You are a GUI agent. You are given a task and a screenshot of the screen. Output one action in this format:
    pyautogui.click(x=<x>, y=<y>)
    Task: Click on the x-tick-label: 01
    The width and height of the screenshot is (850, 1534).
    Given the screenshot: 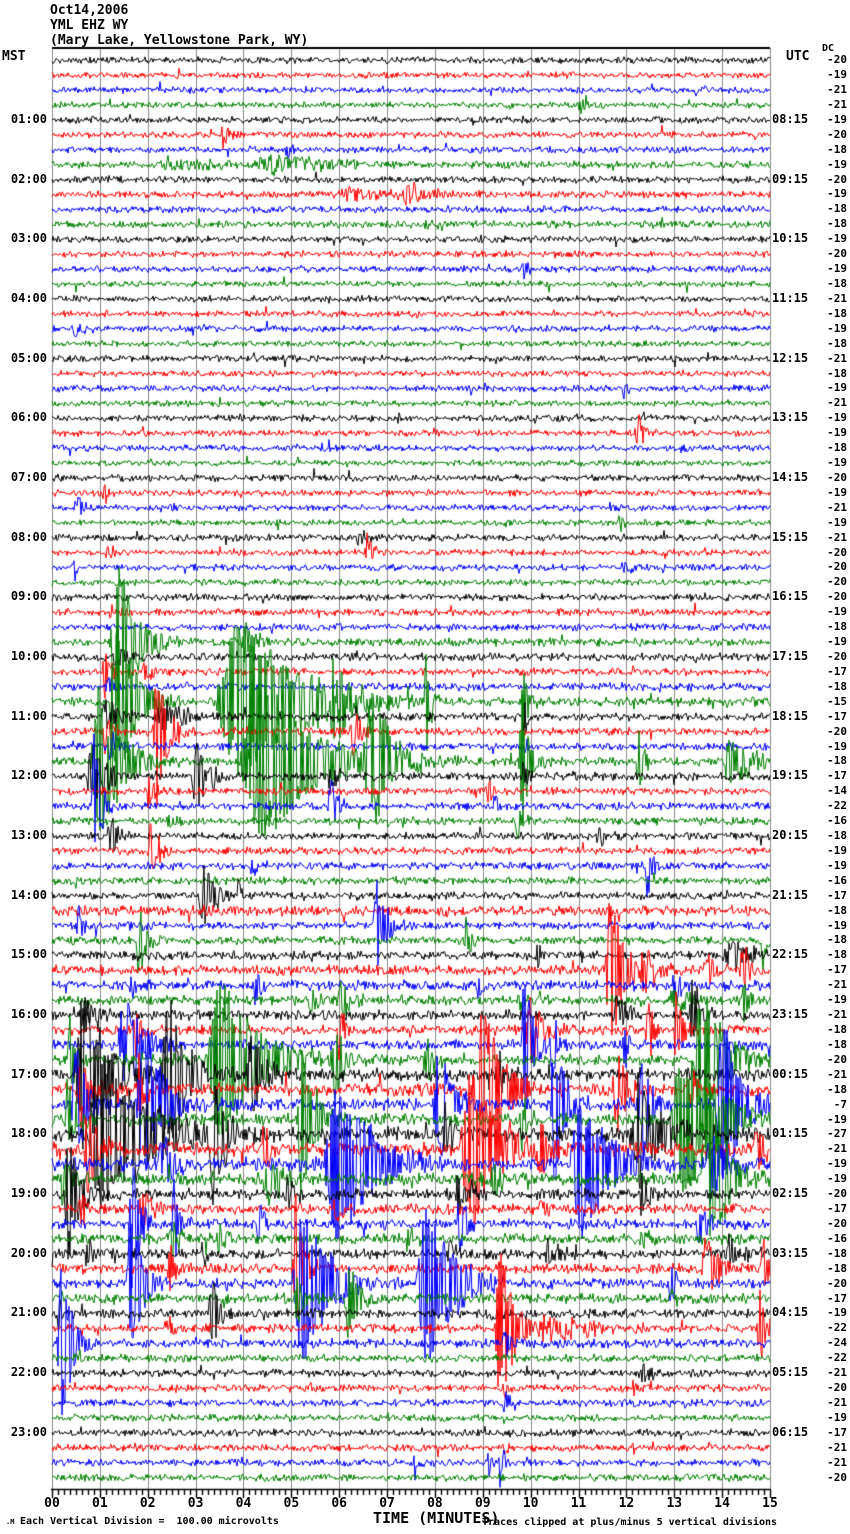 What is the action you would take?
    pyautogui.click(x=100, y=1503)
    